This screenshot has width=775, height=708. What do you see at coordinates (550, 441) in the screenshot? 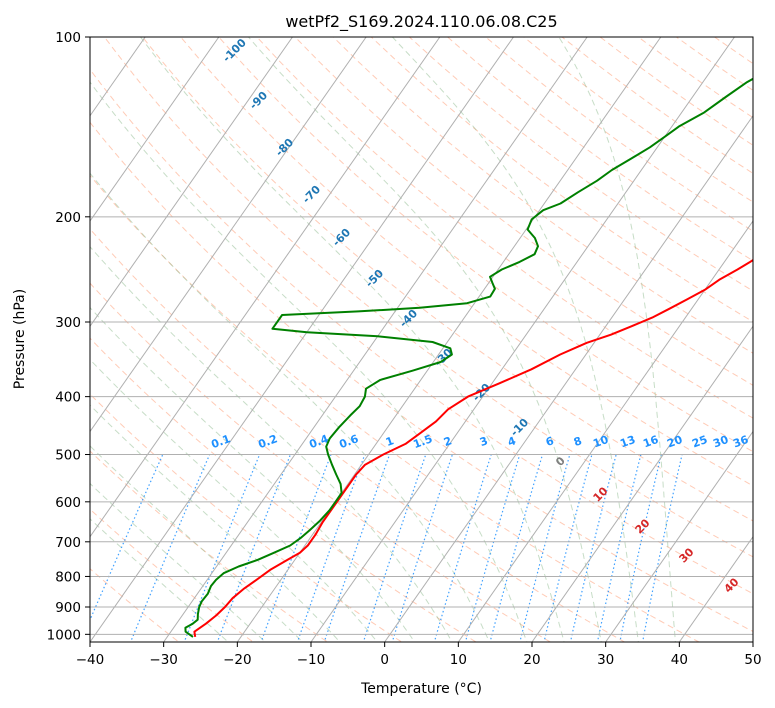
I see `mixing-ratio-label: 6` at bounding box center [550, 441].